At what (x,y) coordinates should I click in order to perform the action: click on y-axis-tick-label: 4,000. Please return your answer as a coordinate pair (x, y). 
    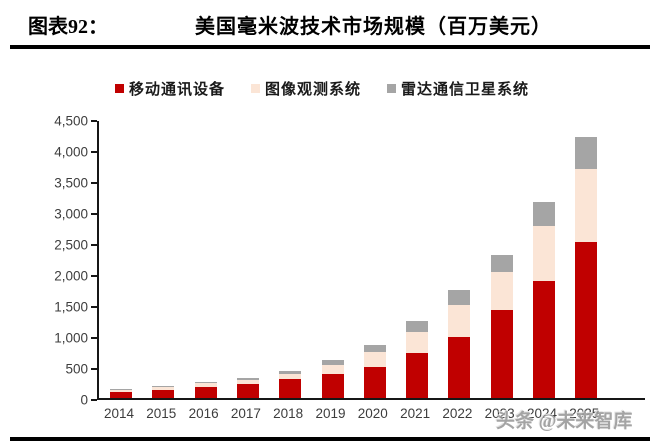
    Looking at the image, I should click on (71, 152).